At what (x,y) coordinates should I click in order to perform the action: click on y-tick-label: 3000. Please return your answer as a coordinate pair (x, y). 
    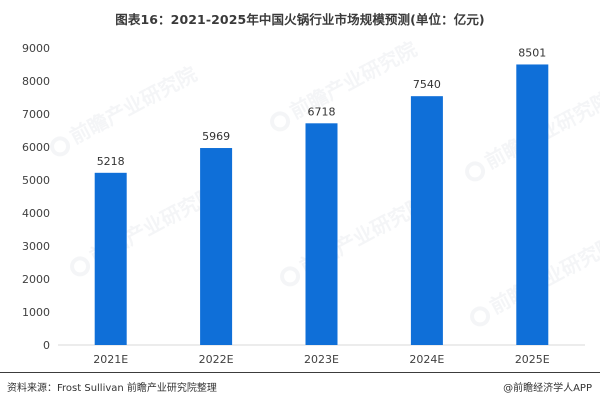
    Looking at the image, I should click on (36, 246).